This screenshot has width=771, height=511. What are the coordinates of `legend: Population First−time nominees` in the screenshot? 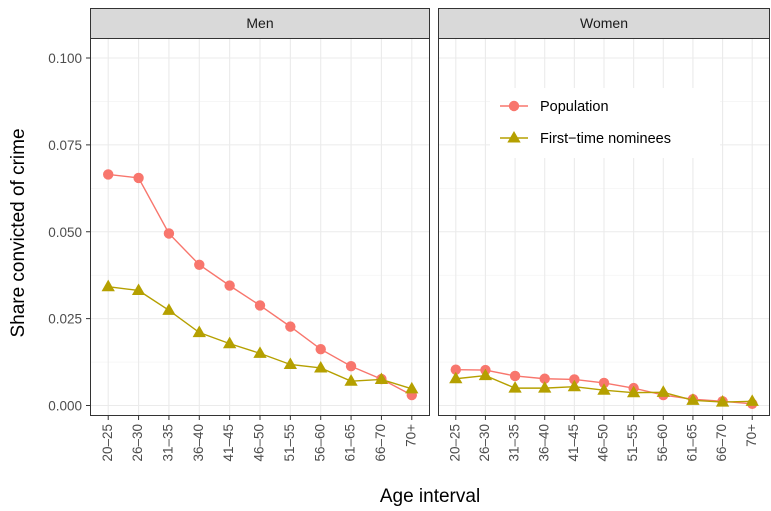 It's located at (605, 123).